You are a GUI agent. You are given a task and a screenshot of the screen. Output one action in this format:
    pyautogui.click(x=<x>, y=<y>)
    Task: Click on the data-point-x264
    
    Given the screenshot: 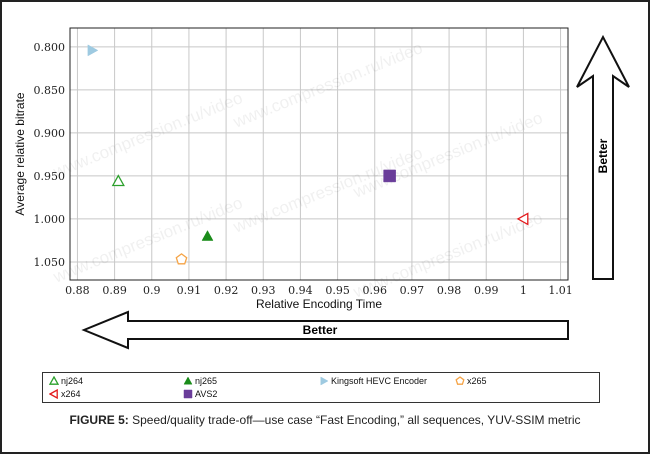 What is the action you would take?
    pyautogui.click(x=522, y=219)
    